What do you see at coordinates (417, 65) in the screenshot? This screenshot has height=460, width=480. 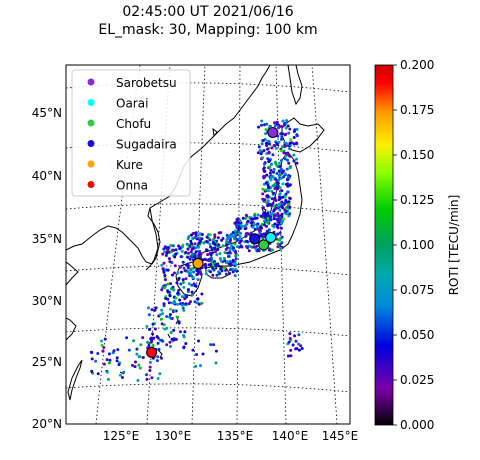 I see `colorbar-tick-label: 0.200` at bounding box center [417, 65].